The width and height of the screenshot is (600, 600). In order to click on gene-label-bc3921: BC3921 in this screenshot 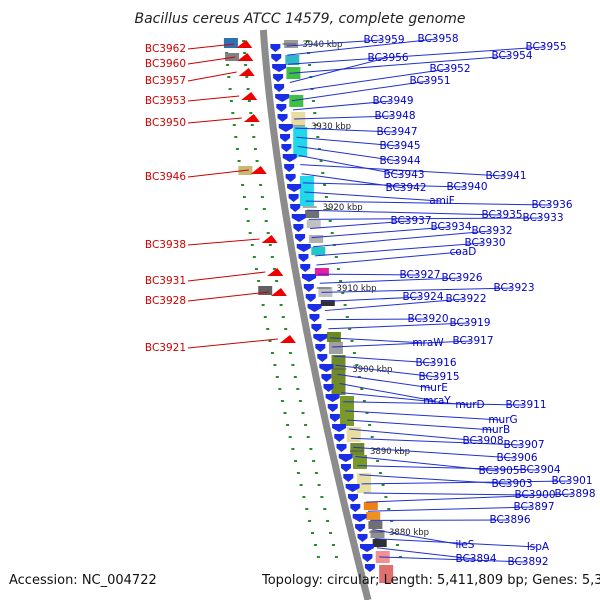, I will do `click(165, 348)`.